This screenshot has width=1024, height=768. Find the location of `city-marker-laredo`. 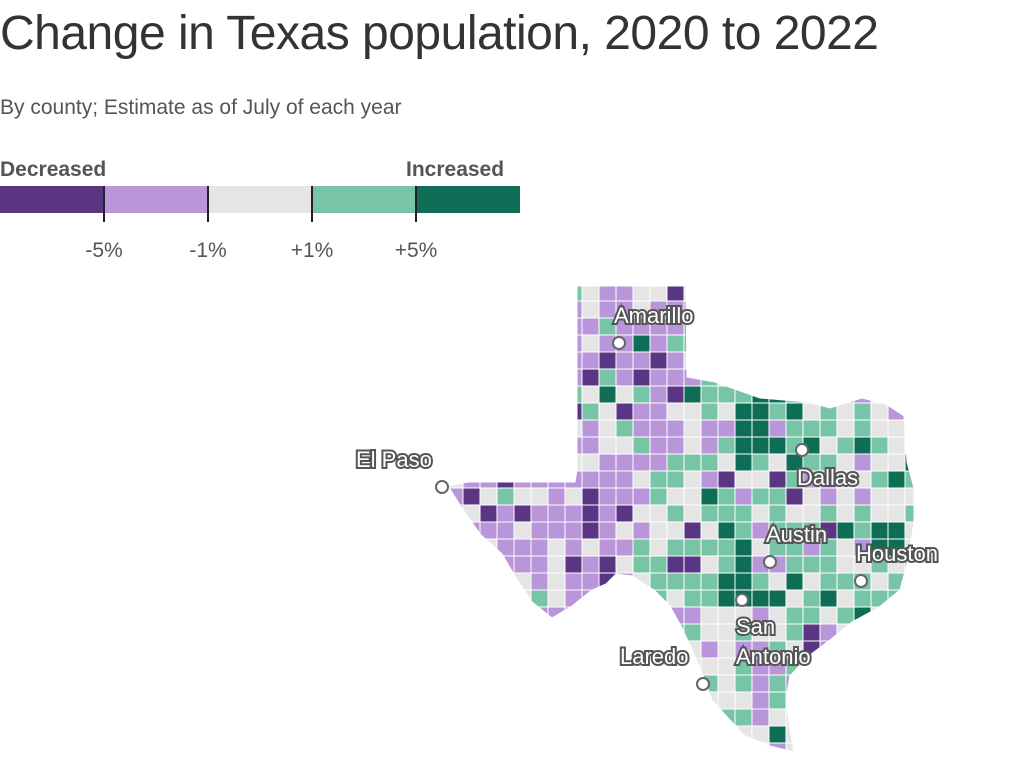

city-marker-laredo is located at coordinates (703, 684).